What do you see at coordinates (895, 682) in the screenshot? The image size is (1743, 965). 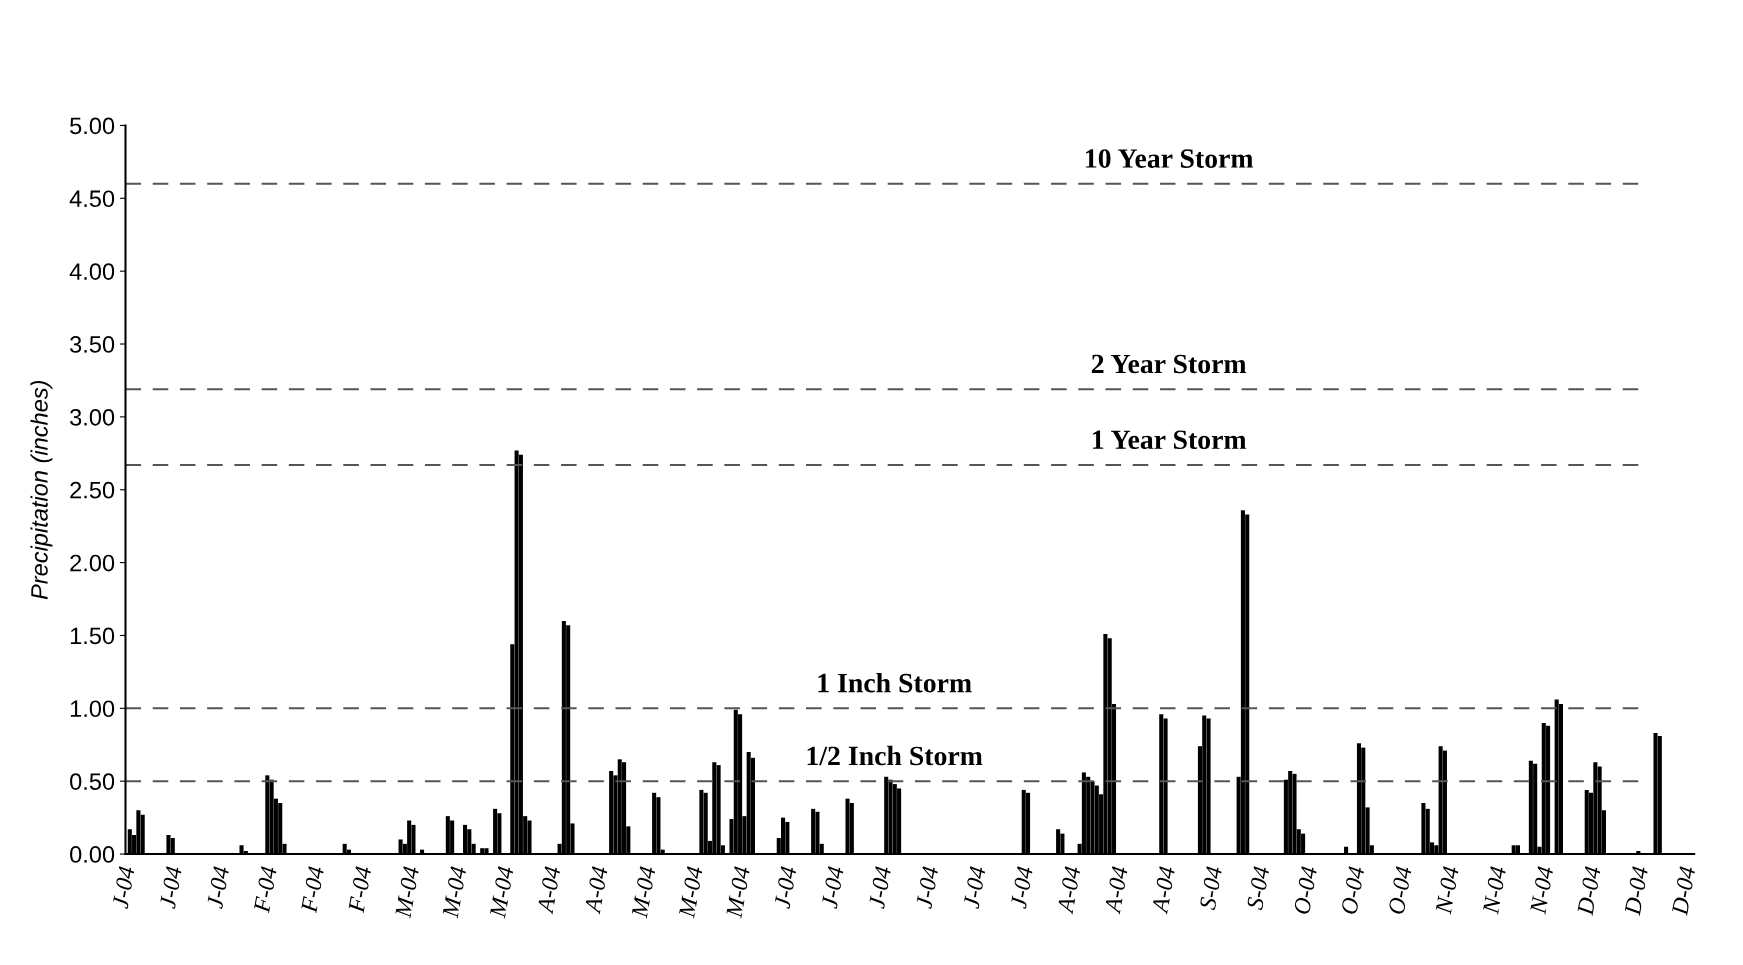 I see `ref-line-label: 1 Inch Storm` at bounding box center [895, 682].